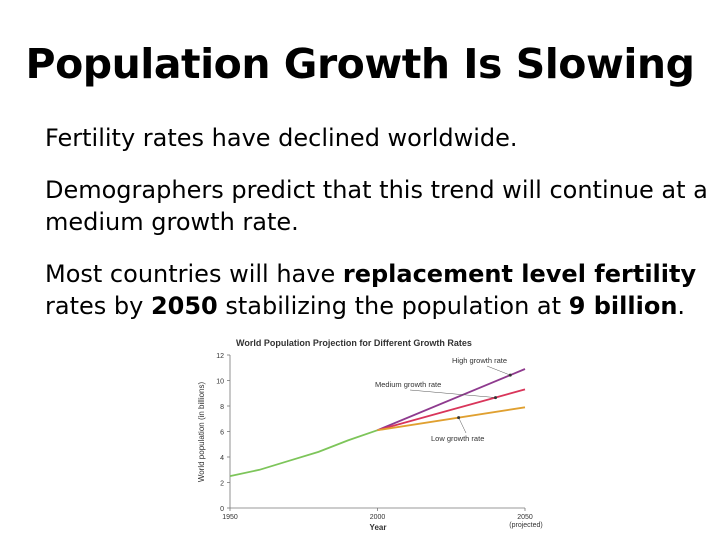  I want to click on bullet-3-bold-population: 9 billion, so click(623, 306).